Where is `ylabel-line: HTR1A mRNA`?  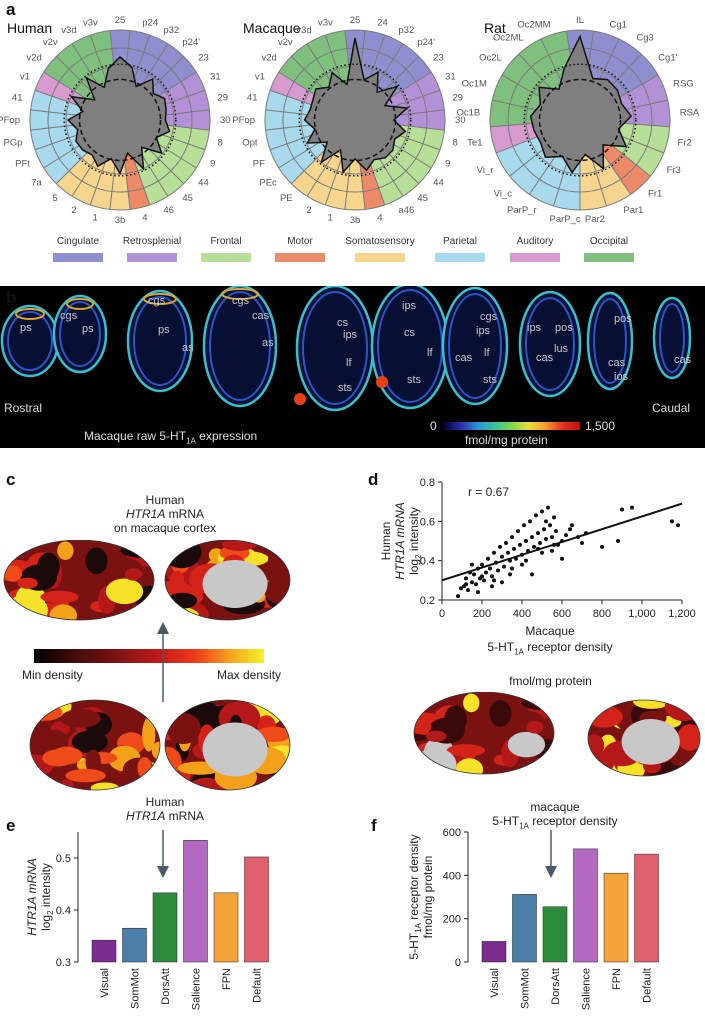 ylabel-line: HTR1A mRNA is located at coordinates (32, 897).